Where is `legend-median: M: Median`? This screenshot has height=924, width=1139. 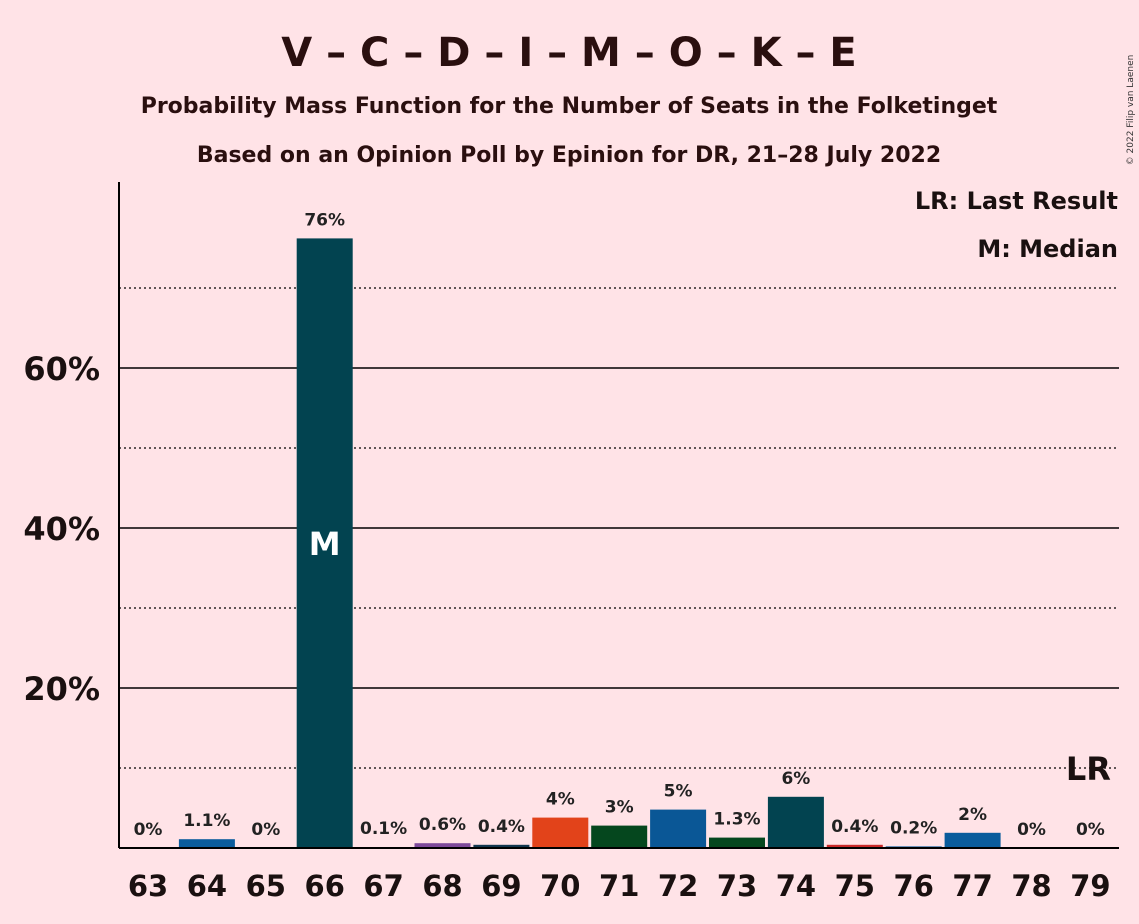
legend-median: M: Median is located at coordinates (1047, 249).